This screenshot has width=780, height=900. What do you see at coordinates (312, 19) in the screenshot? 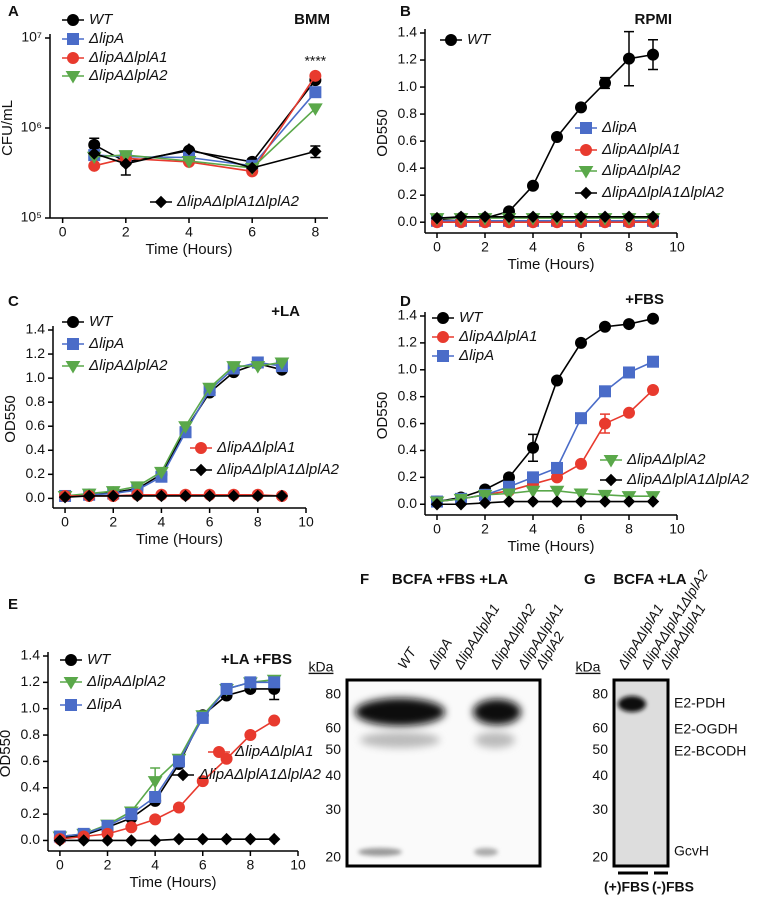
I see `chart-title: BMM` at bounding box center [312, 19].